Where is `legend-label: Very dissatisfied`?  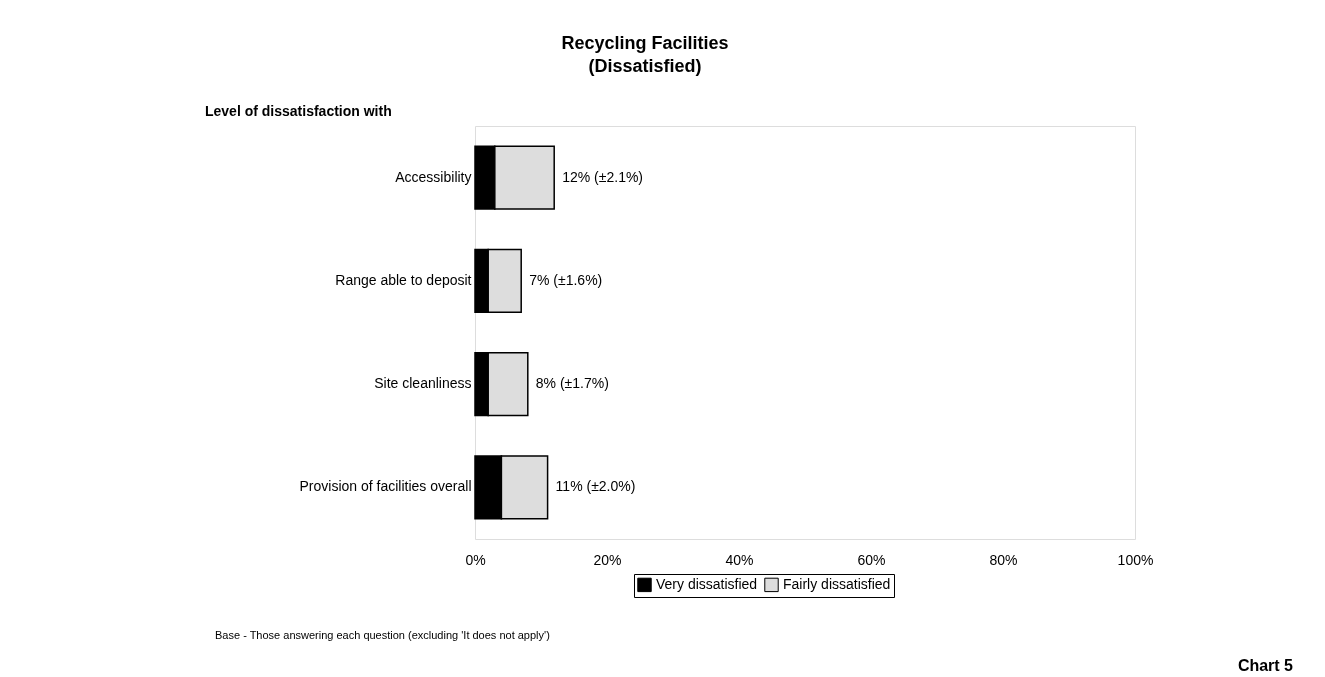
legend-label: Very dissatisfied is located at coordinates (707, 583).